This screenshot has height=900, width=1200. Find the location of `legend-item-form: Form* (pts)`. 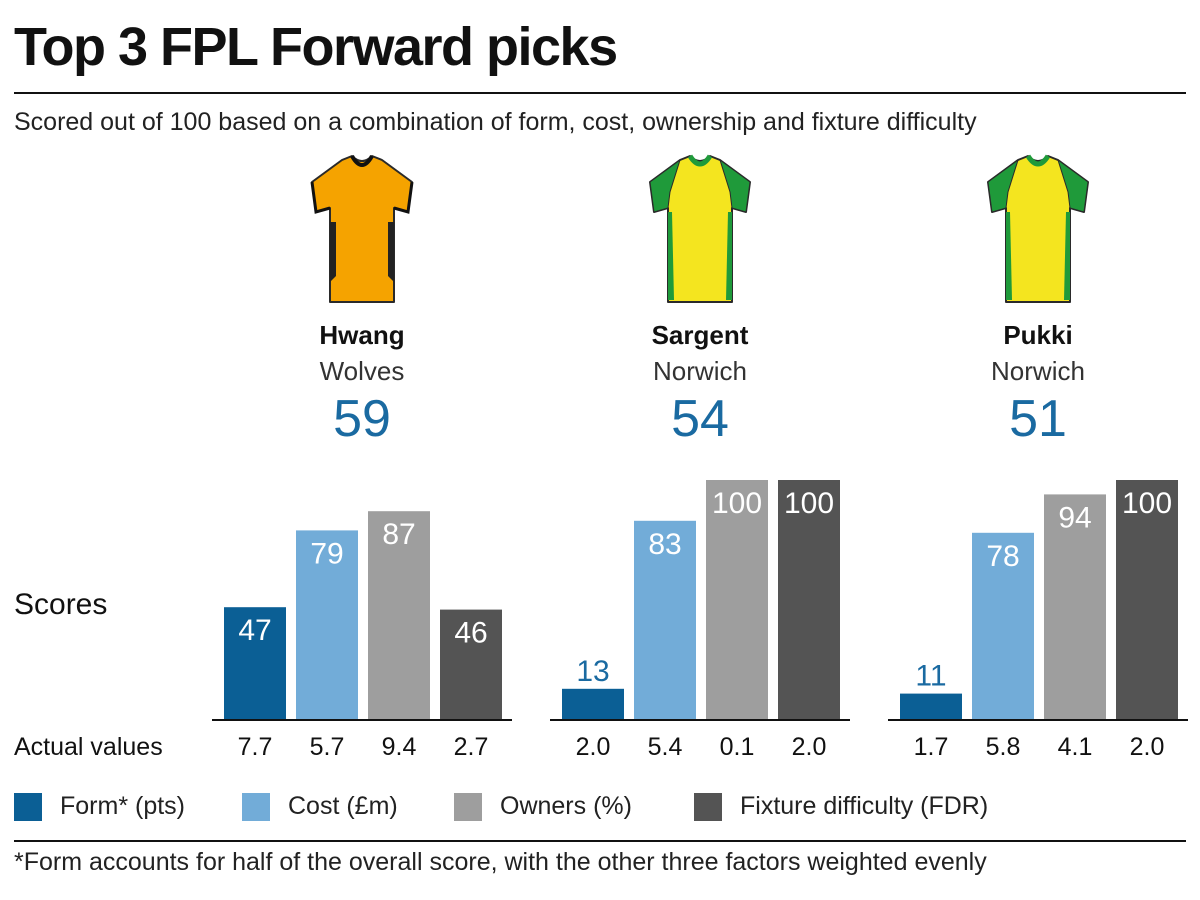

legend-item-form: Form* (pts) is located at coordinates (99, 806).